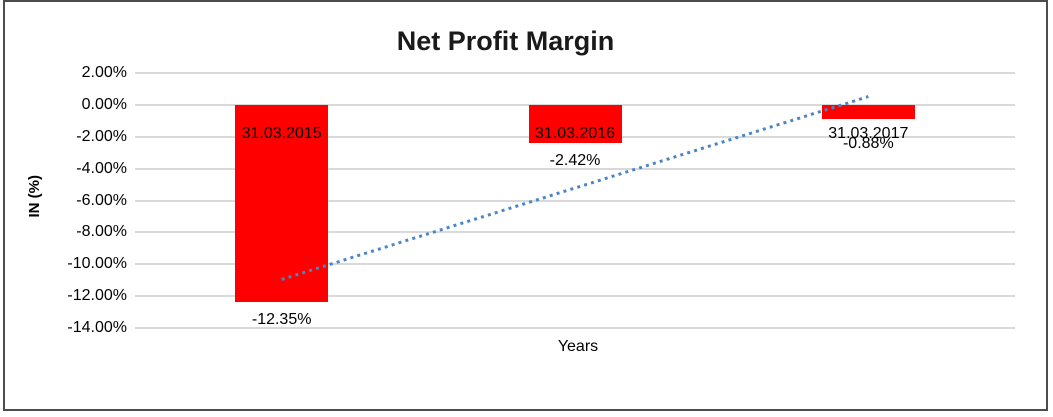 The height and width of the screenshot is (417, 1053). What do you see at coordinates (578, 346) in the screenshot?
I see `x-axis-title: Years` at bounding box center [578, 346].